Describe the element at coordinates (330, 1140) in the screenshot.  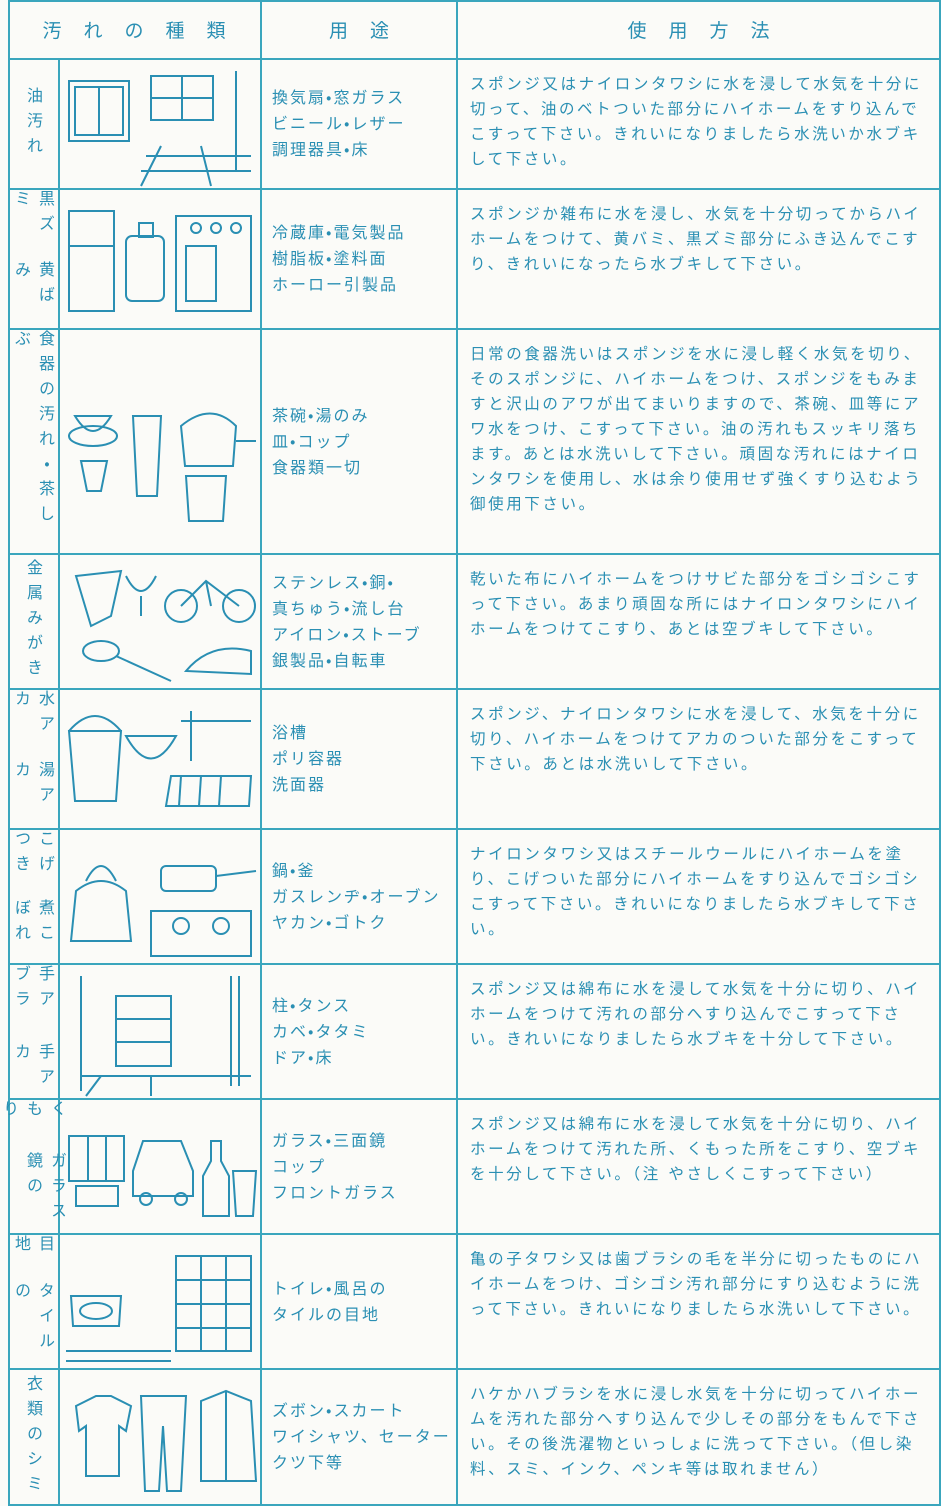
I see `use-line: ガラス・三面鏡` at that location.